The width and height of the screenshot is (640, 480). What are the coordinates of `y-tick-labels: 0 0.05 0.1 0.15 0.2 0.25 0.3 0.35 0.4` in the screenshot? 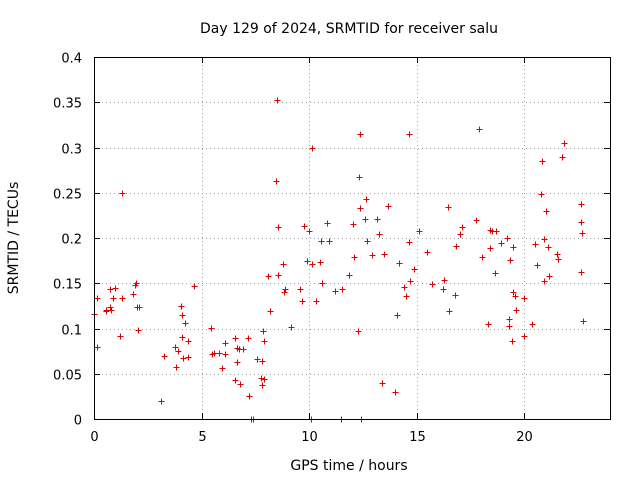 It's located at (67, 240).